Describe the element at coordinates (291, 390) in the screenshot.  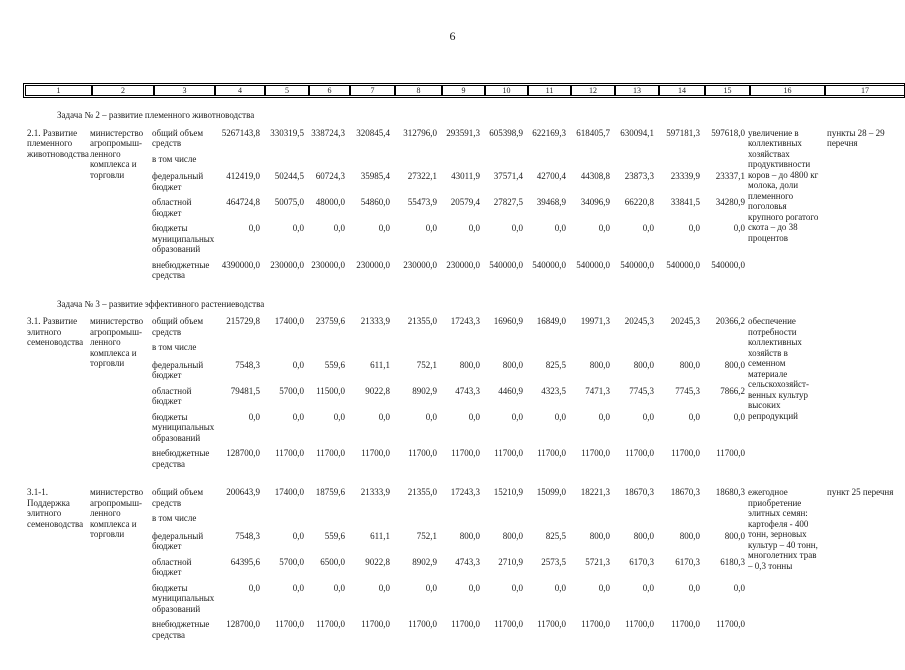
I see `funding-value: 5700,0` at that location.